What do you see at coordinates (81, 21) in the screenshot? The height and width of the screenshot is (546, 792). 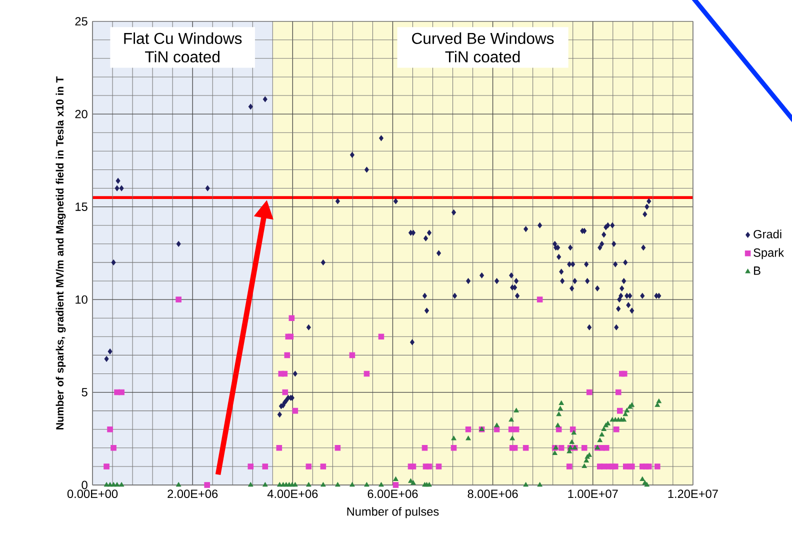 I see `y-tick-label: 25` at bounding box center [81, 21].